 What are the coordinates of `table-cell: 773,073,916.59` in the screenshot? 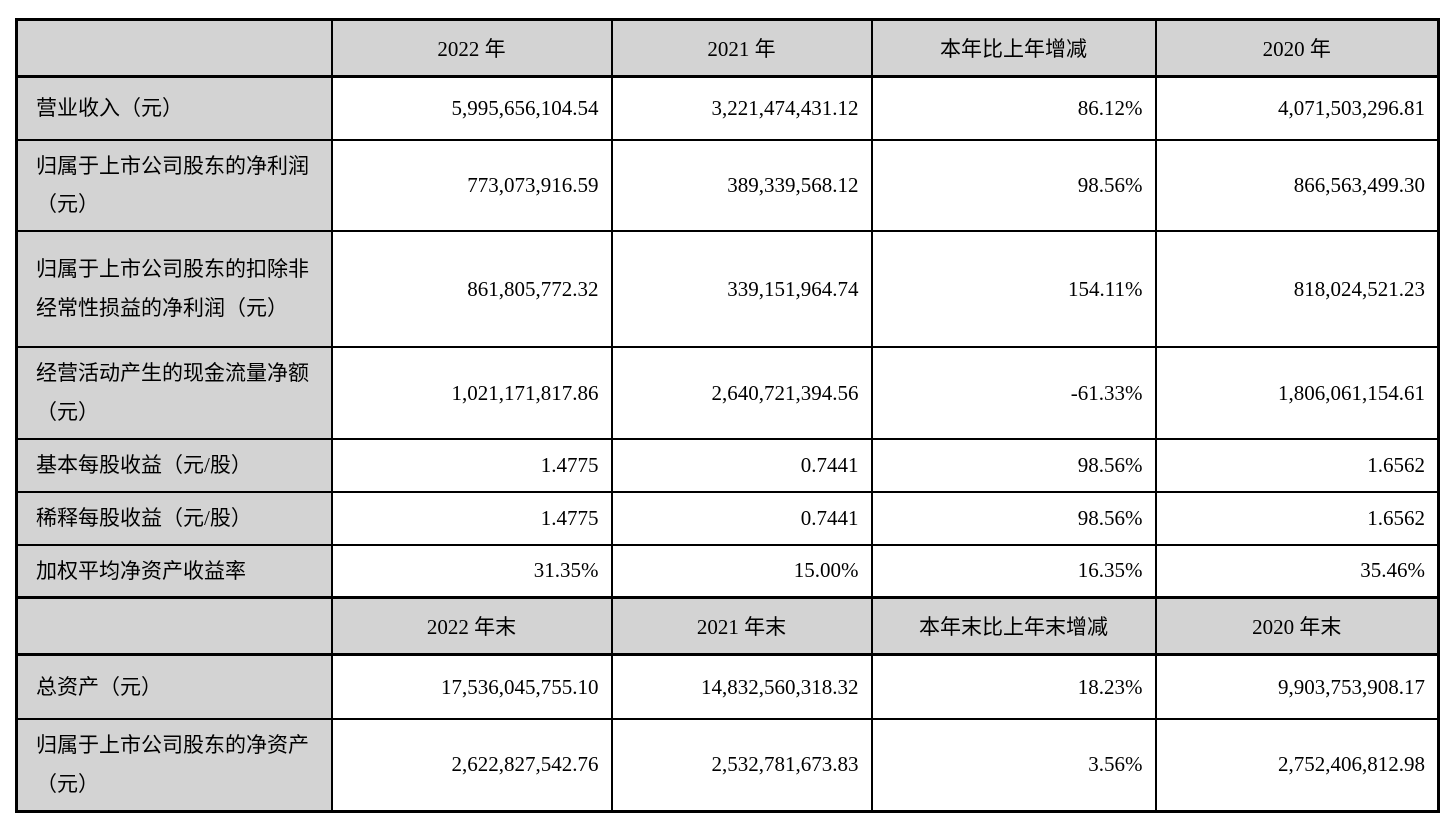 It's located at (471, 185).